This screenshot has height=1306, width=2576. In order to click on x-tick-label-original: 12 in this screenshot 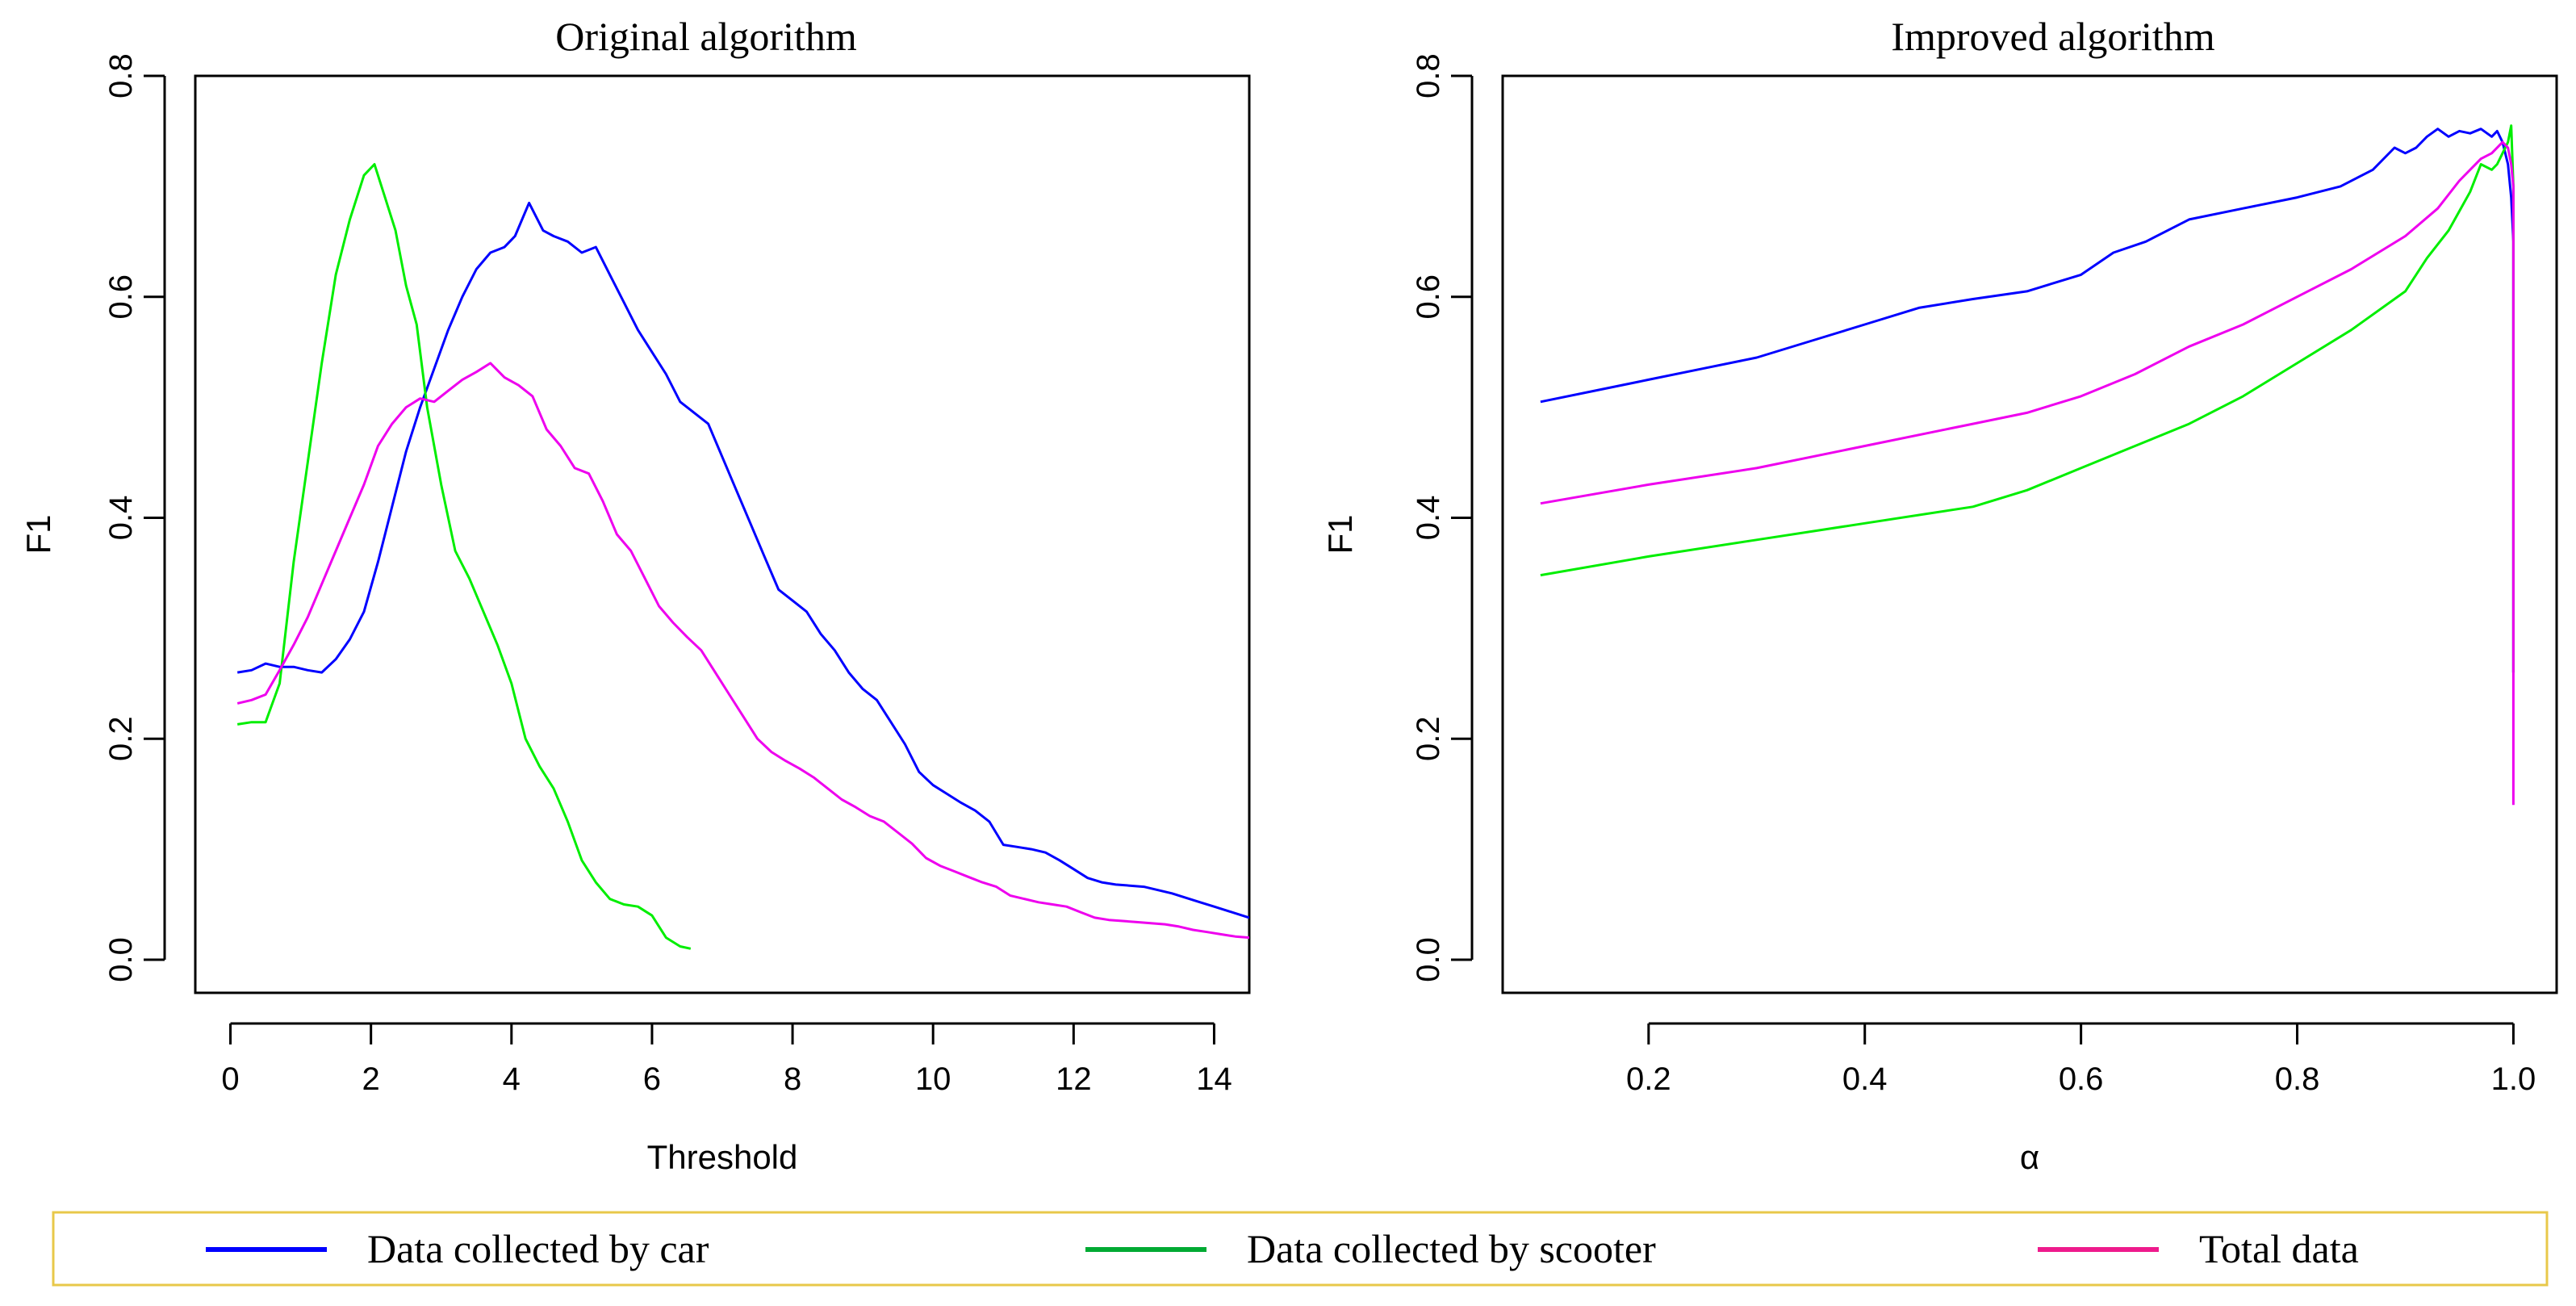, I will do `click(1074, 1079)`.